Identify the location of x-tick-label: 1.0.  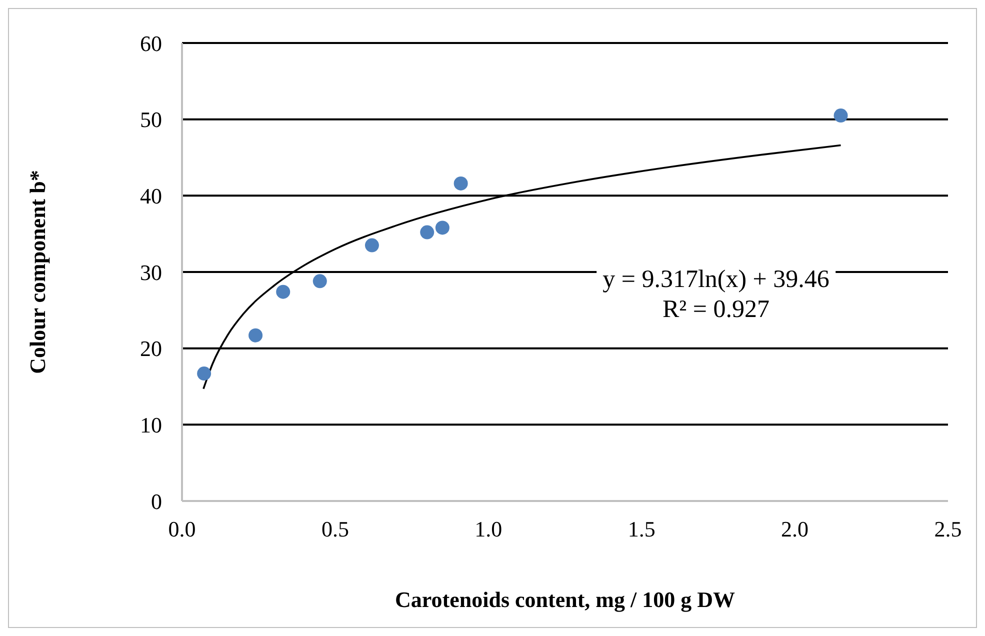
(488, 529).